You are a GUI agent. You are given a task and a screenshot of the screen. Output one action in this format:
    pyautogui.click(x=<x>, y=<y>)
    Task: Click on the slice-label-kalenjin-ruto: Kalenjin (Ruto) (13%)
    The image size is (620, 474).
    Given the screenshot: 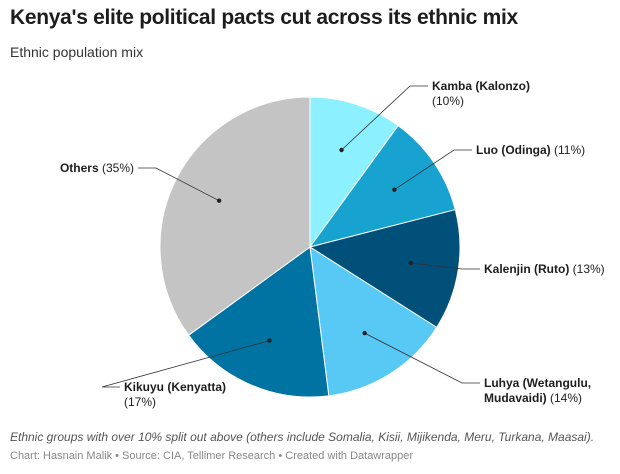 What is the action you would take?
    pyautogui.click(x=544, y=269)
    